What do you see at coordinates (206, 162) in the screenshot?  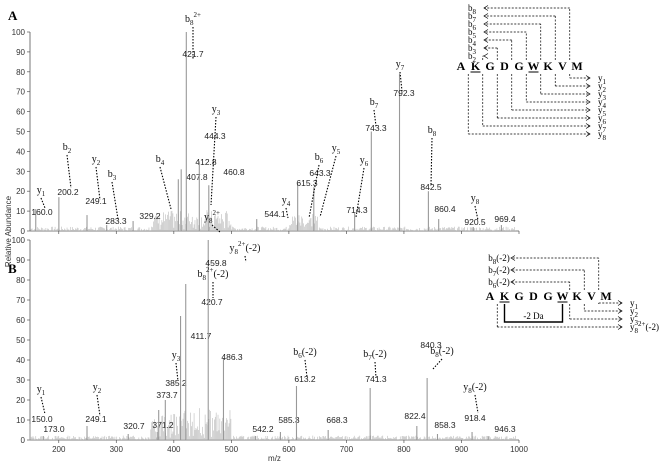 I see `peak-mz-label: 412.8` at bounding box center [206, 162].